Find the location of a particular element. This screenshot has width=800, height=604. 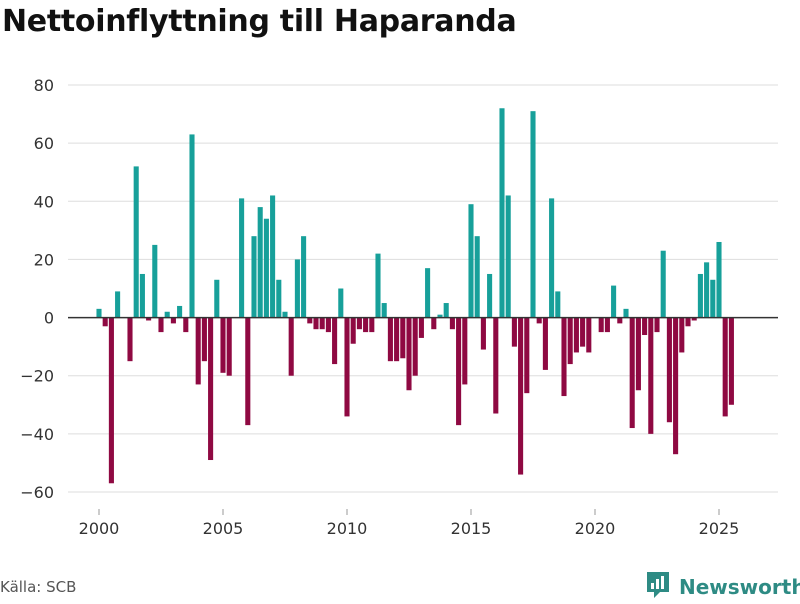

bar-2001-Q3 is located at coordinates (136, 242).